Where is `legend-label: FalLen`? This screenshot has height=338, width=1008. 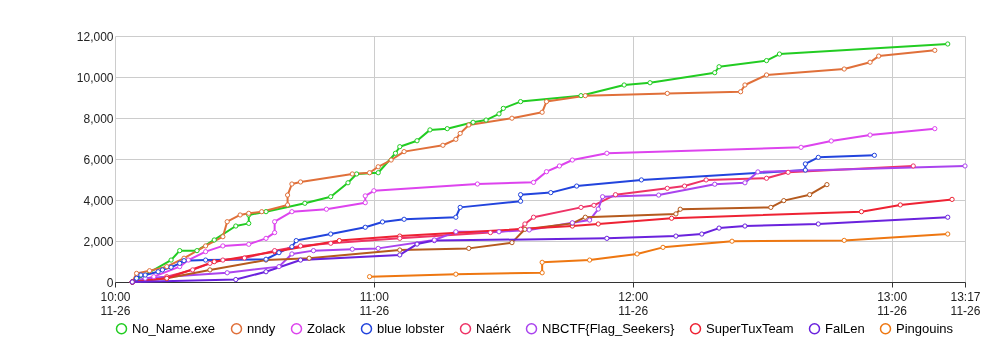 legend-label: FalLen is located at coordinates (845, 328).